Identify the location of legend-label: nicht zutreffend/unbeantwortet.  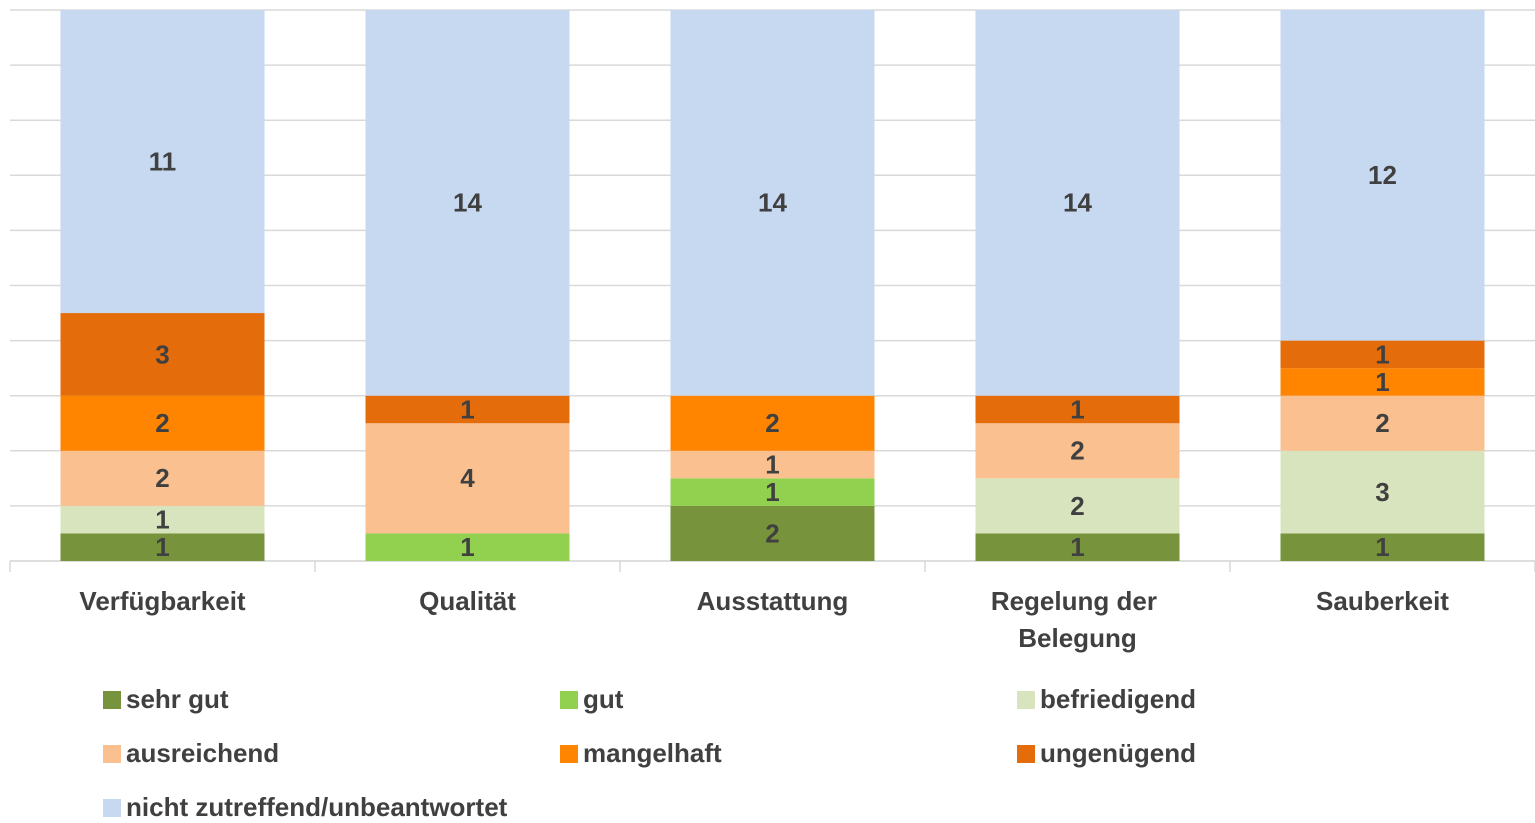
(317, 807).